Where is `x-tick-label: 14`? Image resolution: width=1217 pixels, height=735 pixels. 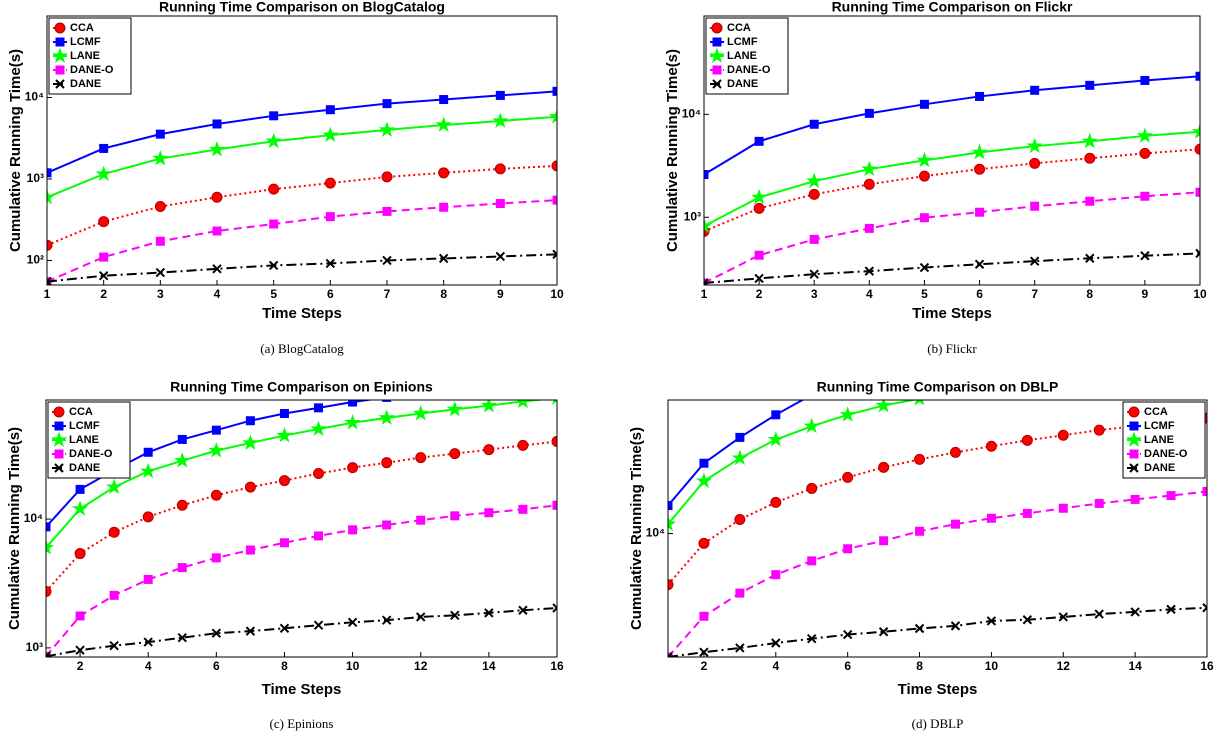 x-tick-label: 14 is located at coordinates (489, 666).